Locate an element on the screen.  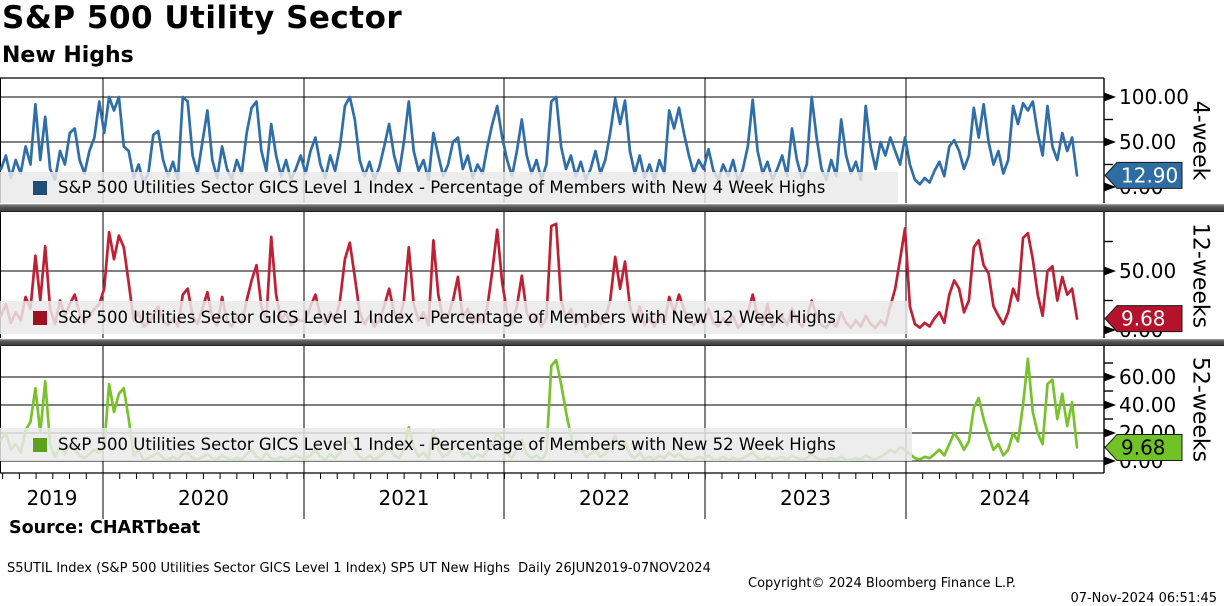
page-subtitle: New Highs is located at coordinates (68, 55).